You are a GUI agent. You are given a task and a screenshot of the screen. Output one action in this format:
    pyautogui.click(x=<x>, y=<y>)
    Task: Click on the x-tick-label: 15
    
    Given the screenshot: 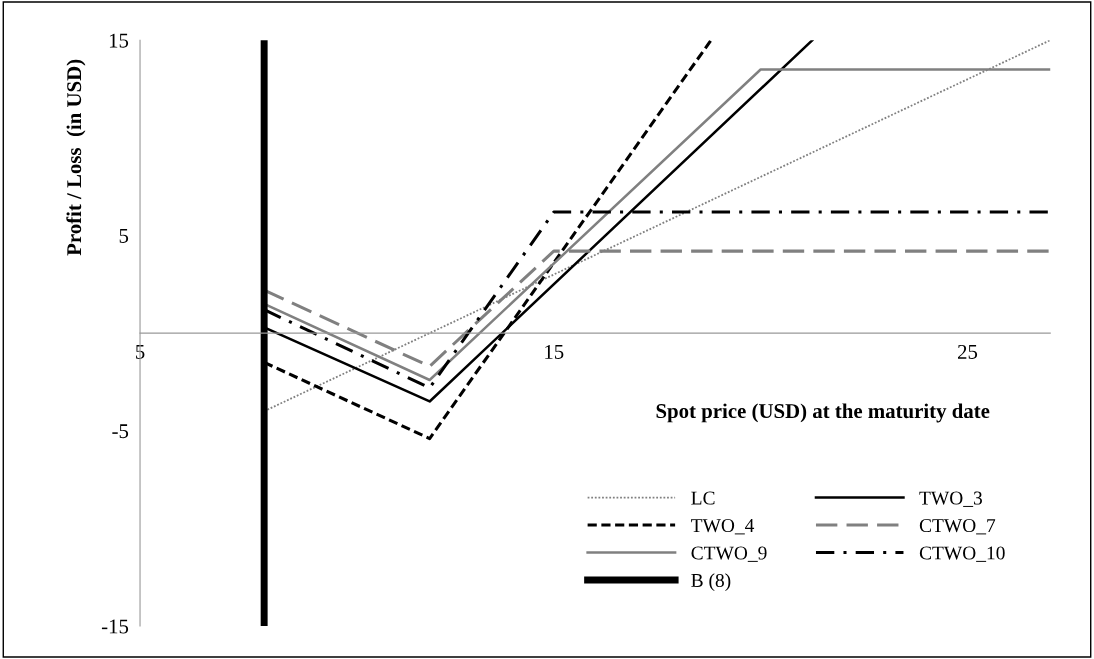 What is the action you would take?
    pyautogui.click(x=554, y=351)
    